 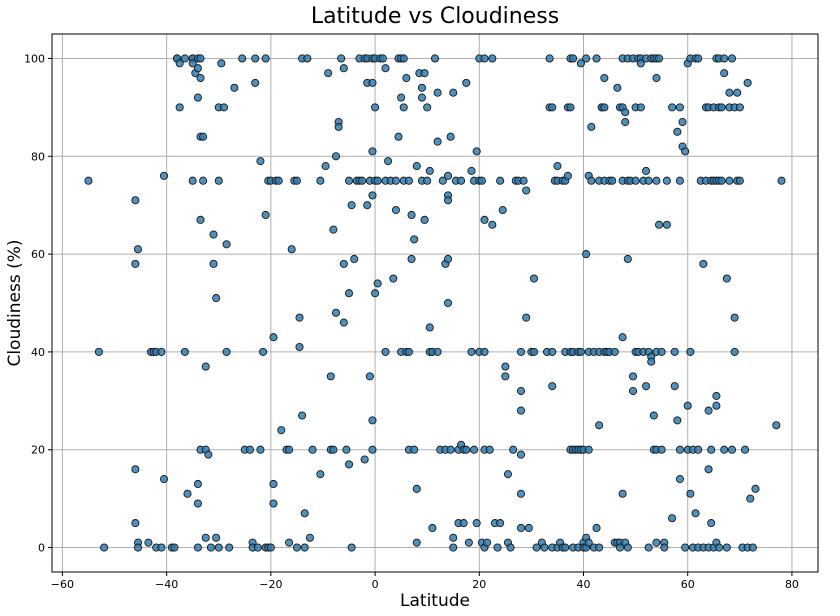 What do you see at coordinates (15, 302) in the screenshot?
I see `y-axis-title: Cloudiness (%)` at bounding box center [15, 302].